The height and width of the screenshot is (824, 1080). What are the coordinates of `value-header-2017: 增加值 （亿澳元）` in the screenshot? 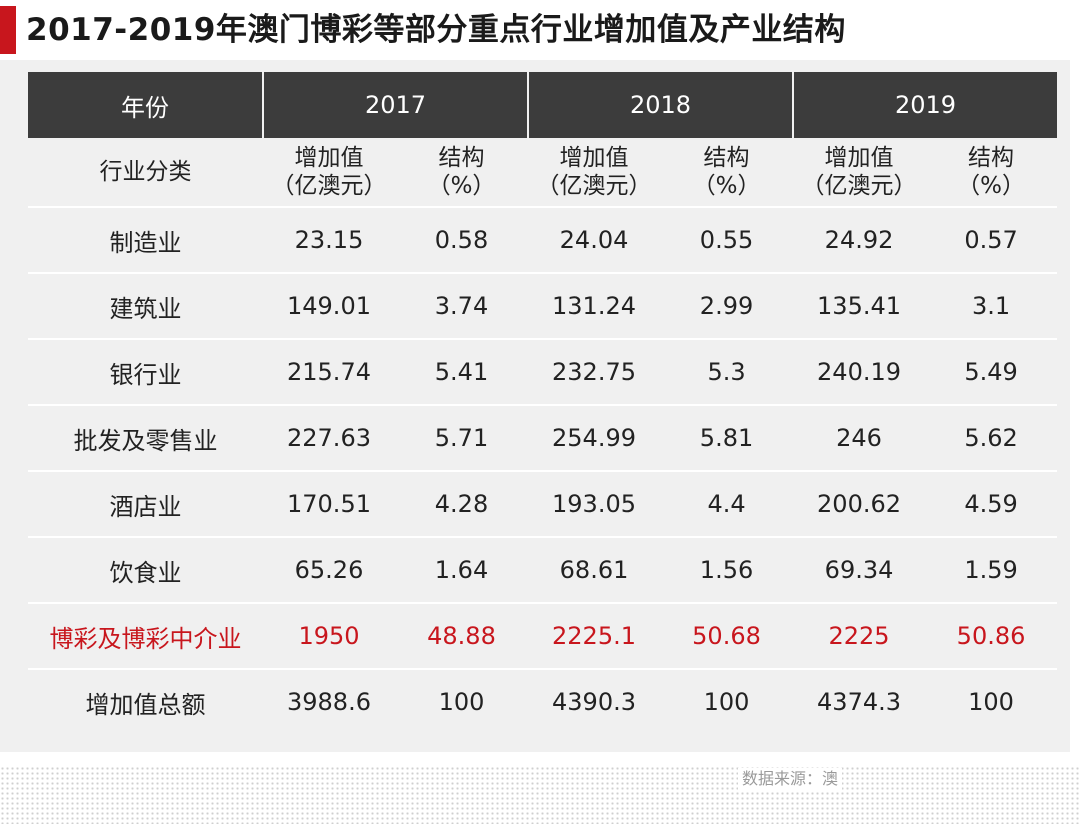 It's located at (329, 173).